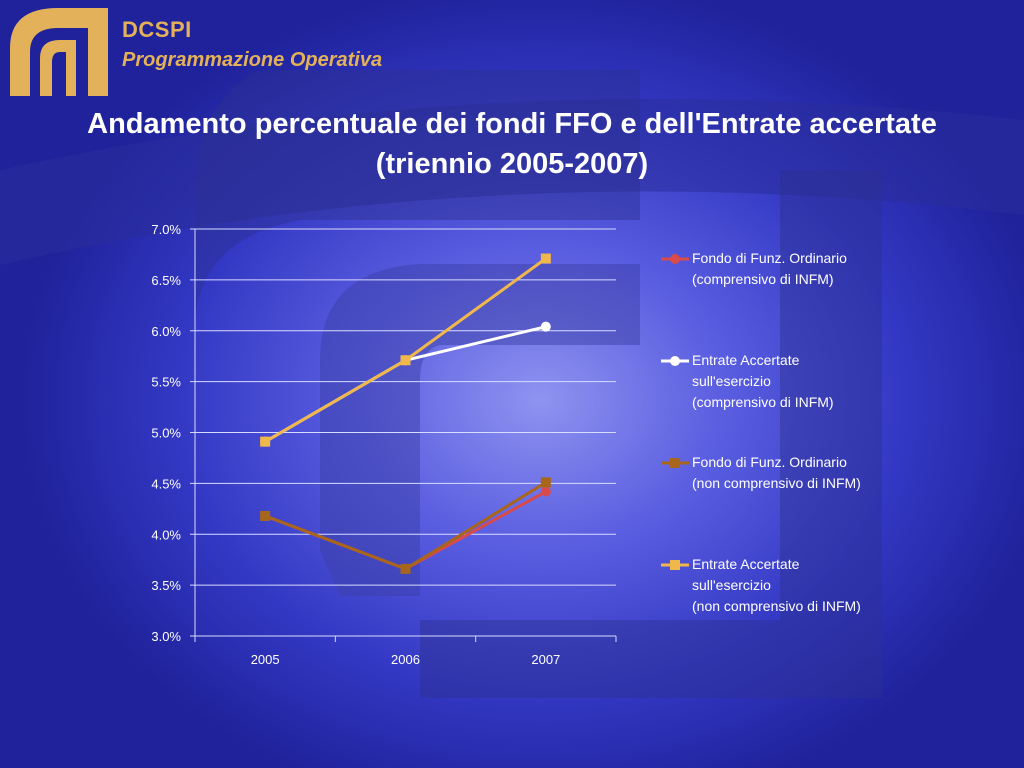  I want to click on y-axis-labels: 3.0% 3.5% 4.0% 4.5% 5.0% 5.5% 6.0% 6.5% 7.0%, so click(166, 433).